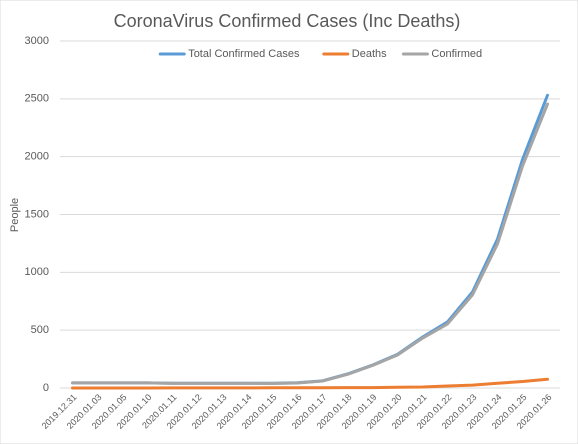 This screenshot has width=578, height=444. What do you see at coordinates (37, 272) in the screenshot?
I see `y-tick-label: 1000` at bounding box center [37, 272].